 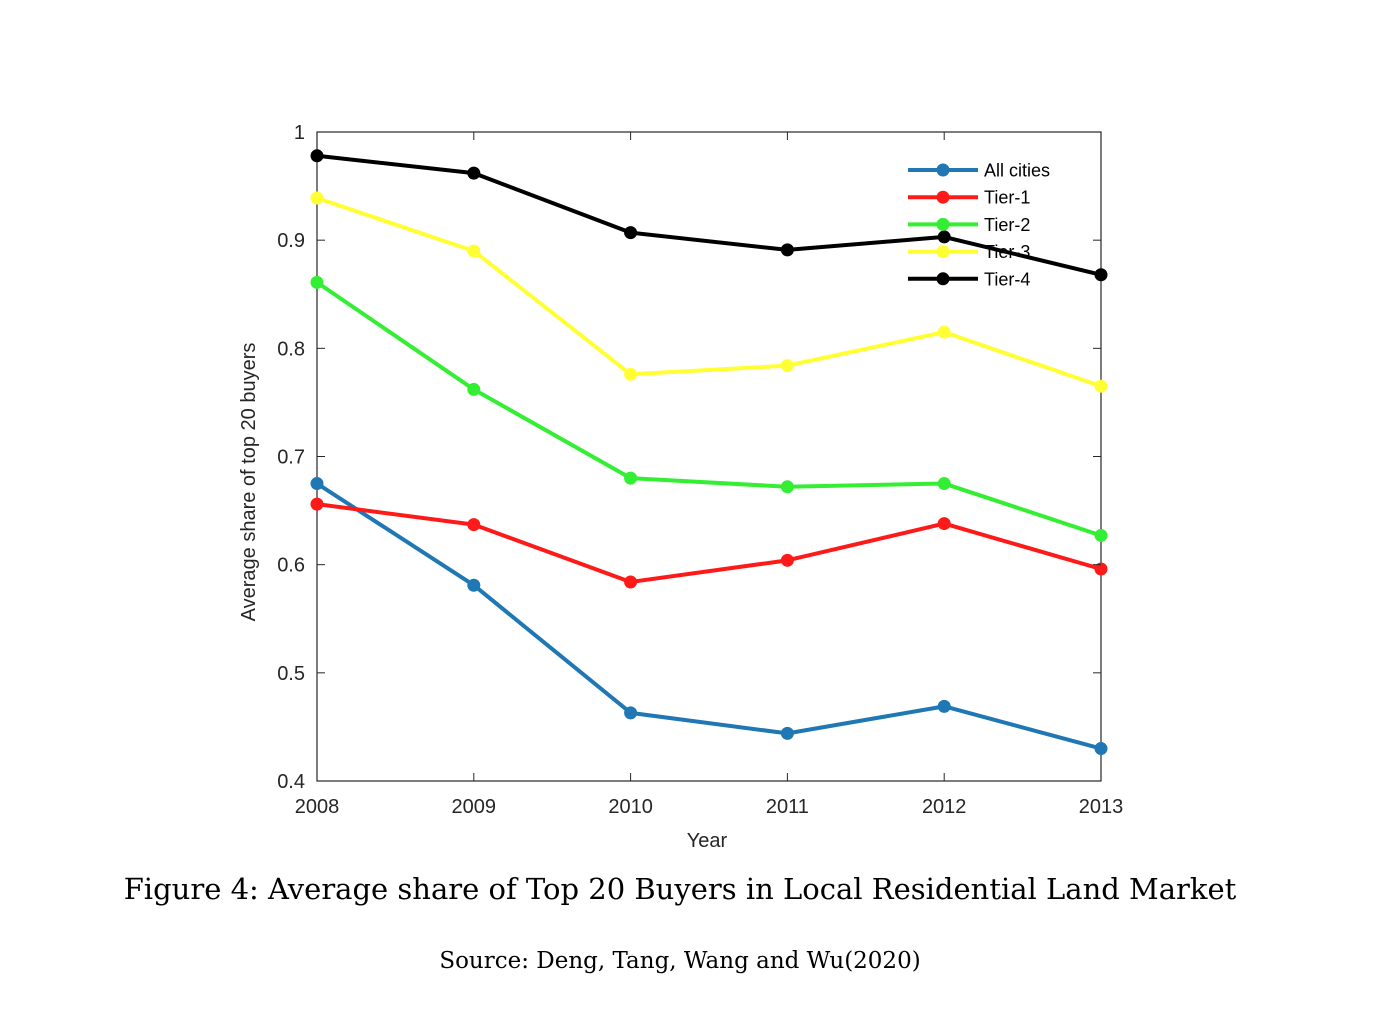 What do you see at coordinates (1007, 252) in the screenshot?
I see `legend-label-tier-3: Tier-3` at bounding box center [1007, 252].